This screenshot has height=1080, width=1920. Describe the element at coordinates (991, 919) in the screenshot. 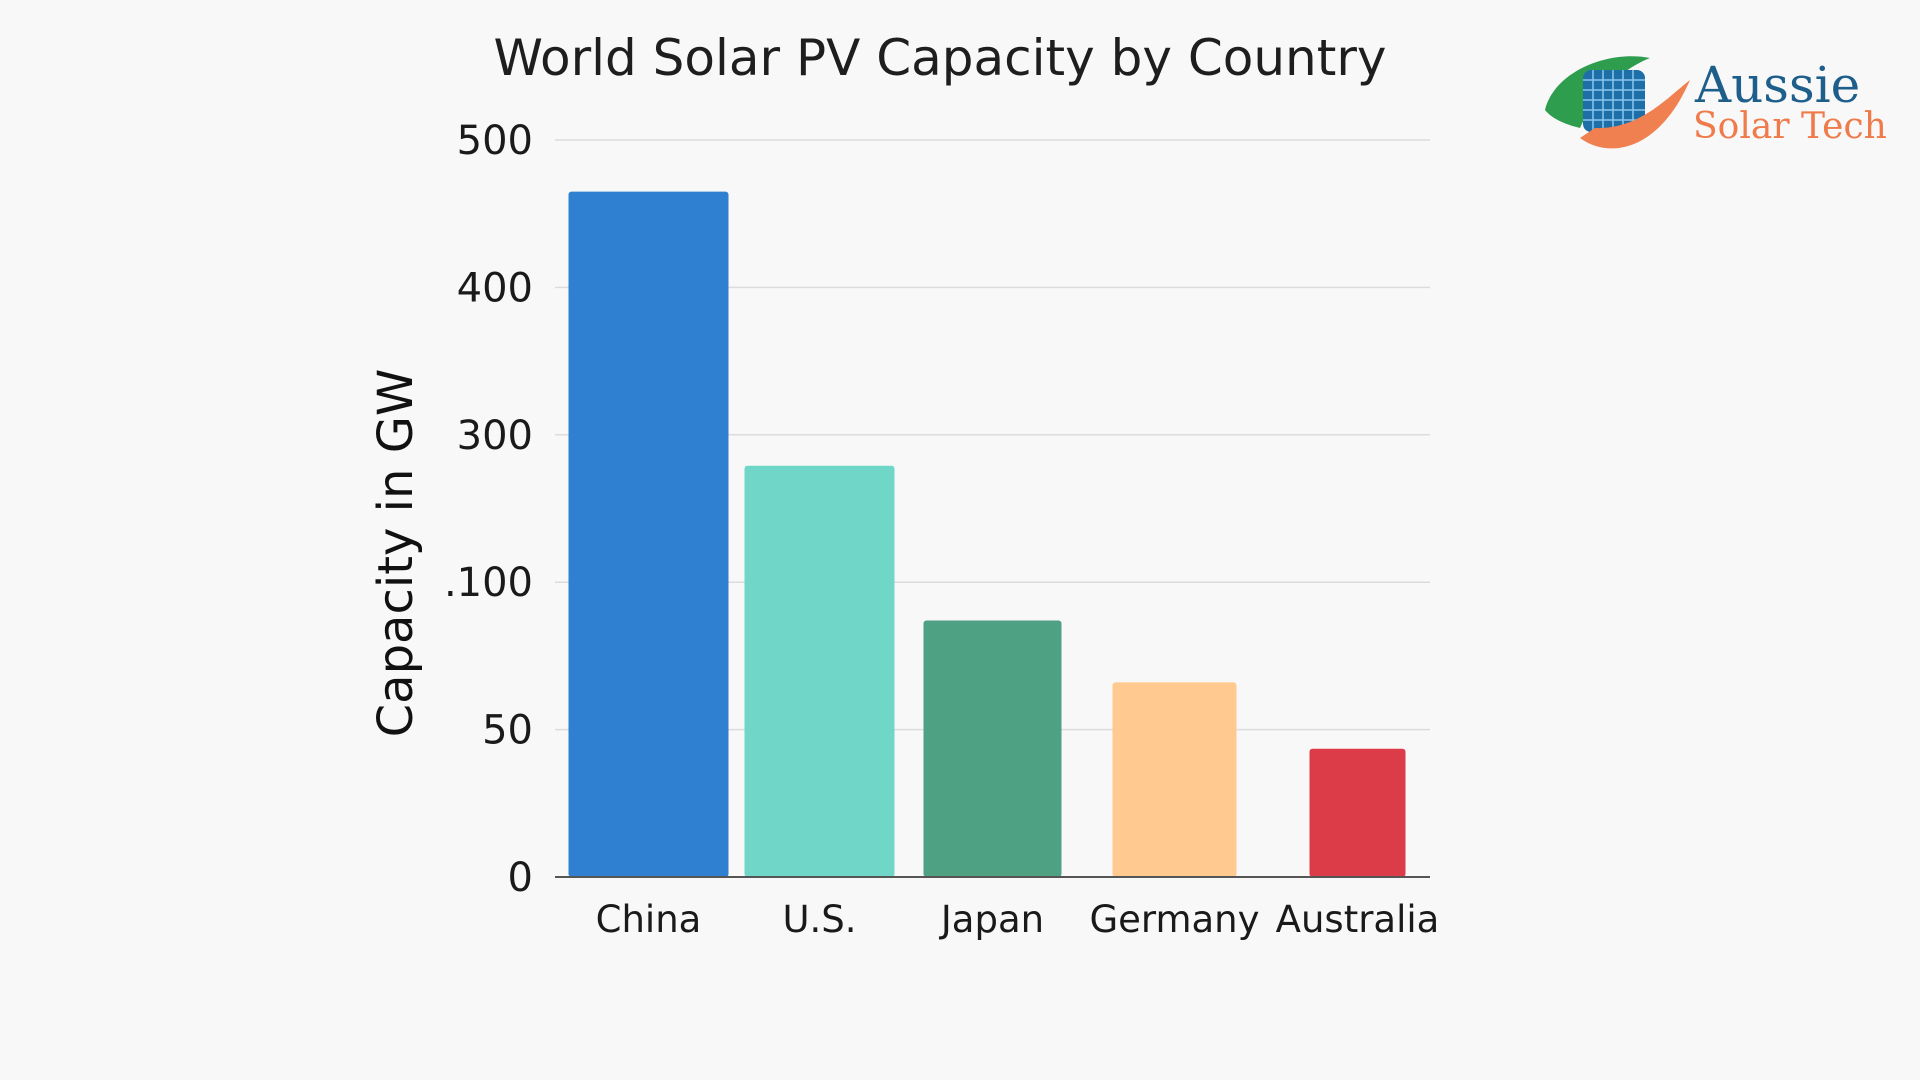

I see `x-category-label: Japan` at that location.